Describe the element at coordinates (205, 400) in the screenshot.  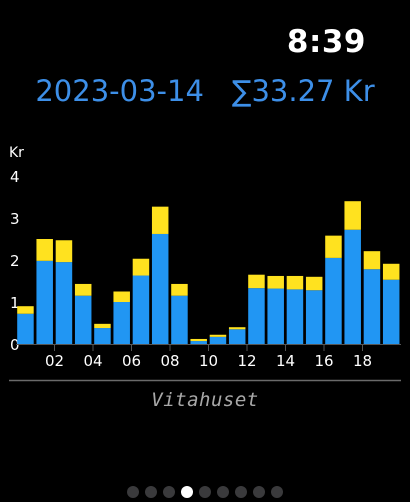
I see `location-name: Vitahuset` at that location.